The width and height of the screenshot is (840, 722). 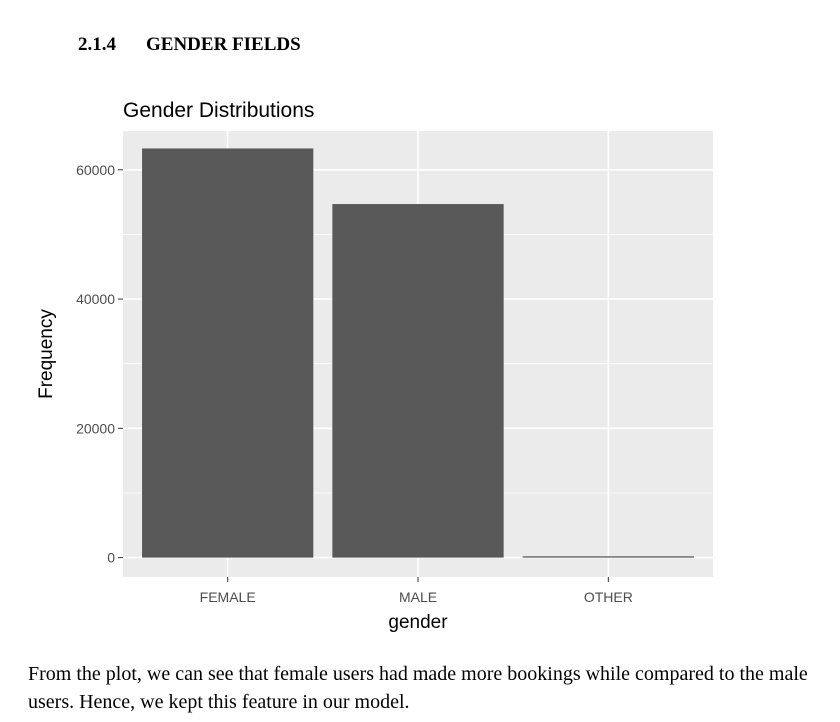 What do you see at coordinates (97, 44) in the screenshot?
I see `section-number: 2.1.4` at bounding box center [97, 44].